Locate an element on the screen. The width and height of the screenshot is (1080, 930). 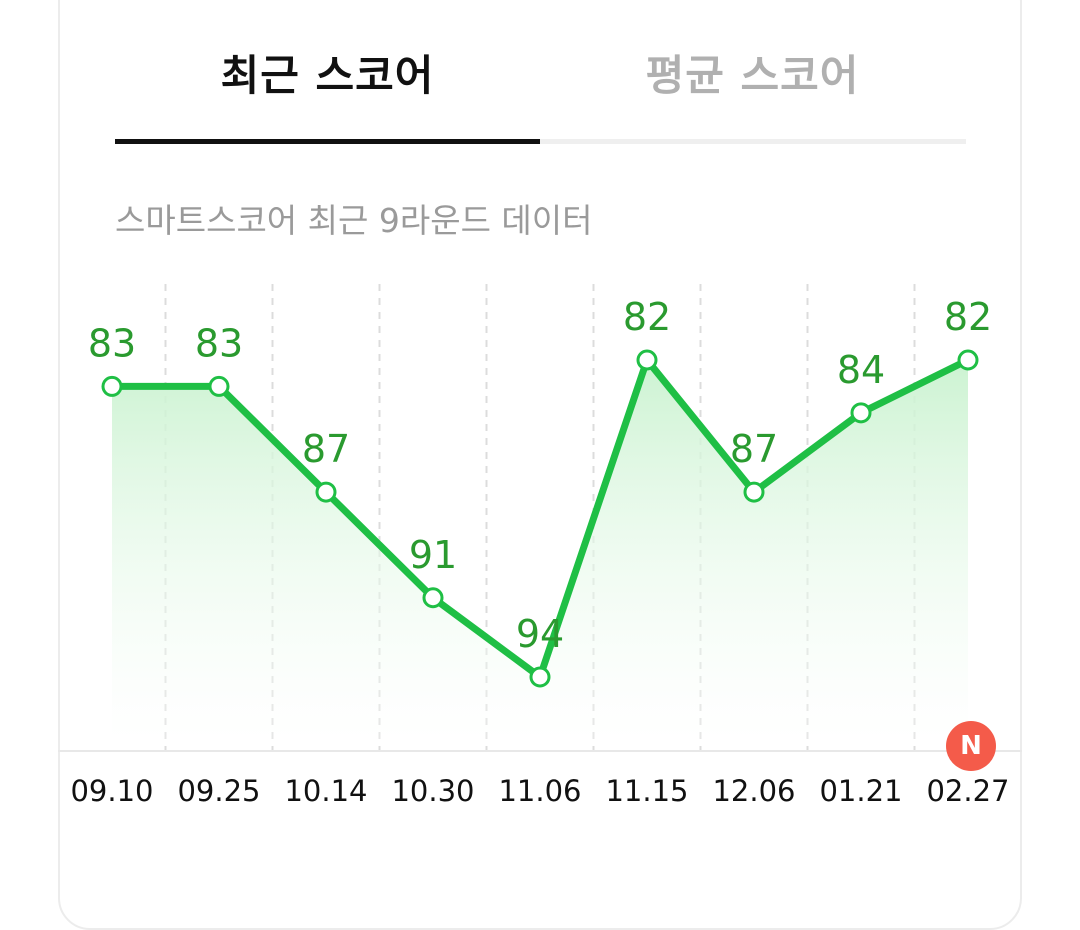
x-tick-label: 09.10 is located at coordinates (111, 791).